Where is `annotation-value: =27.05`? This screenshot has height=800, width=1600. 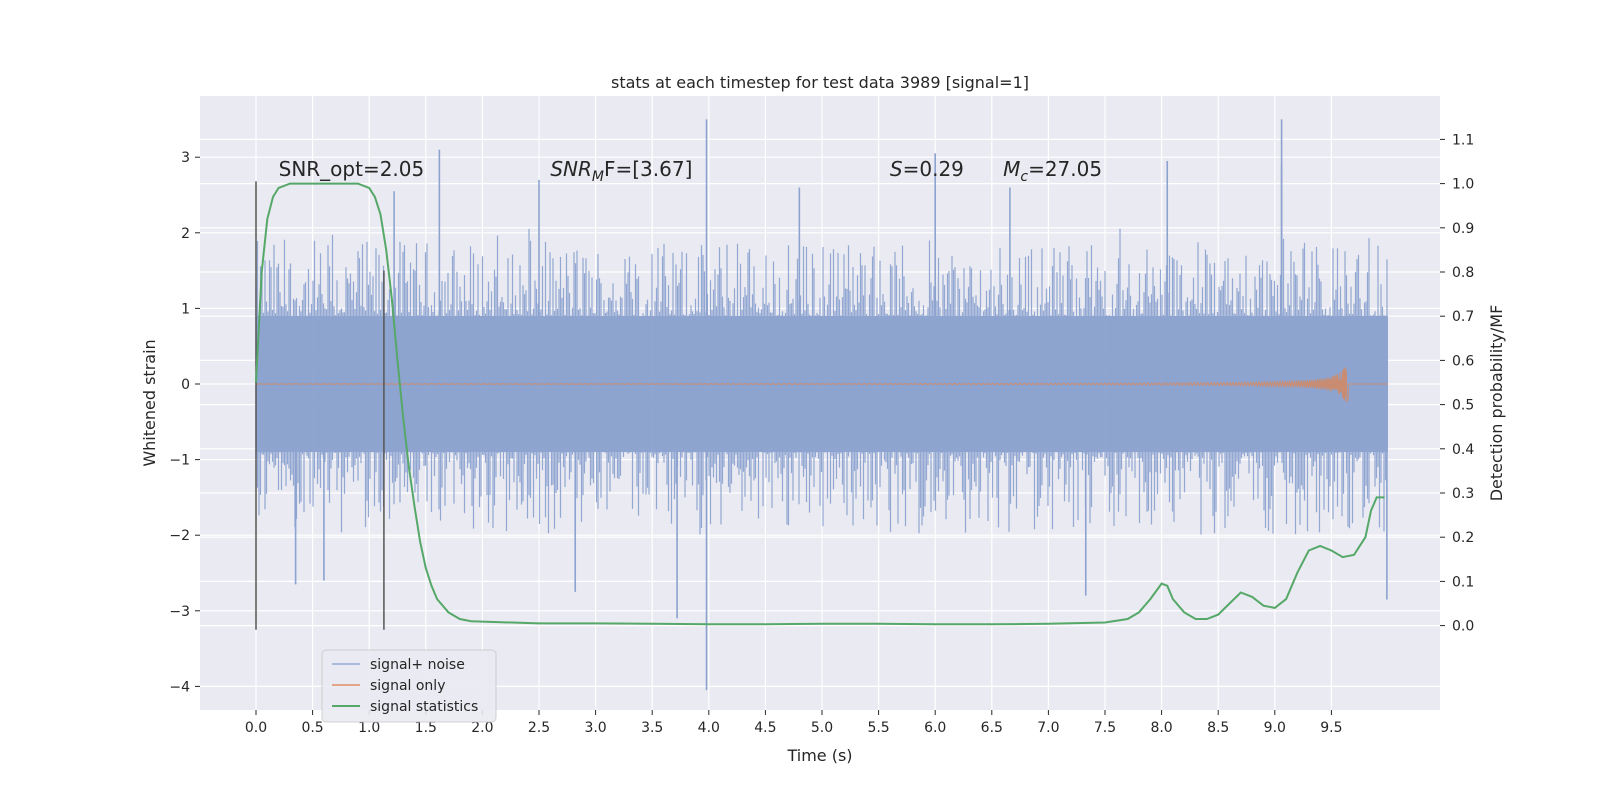
annotation-value: =27.05 is located at coordinates (1065, 169).